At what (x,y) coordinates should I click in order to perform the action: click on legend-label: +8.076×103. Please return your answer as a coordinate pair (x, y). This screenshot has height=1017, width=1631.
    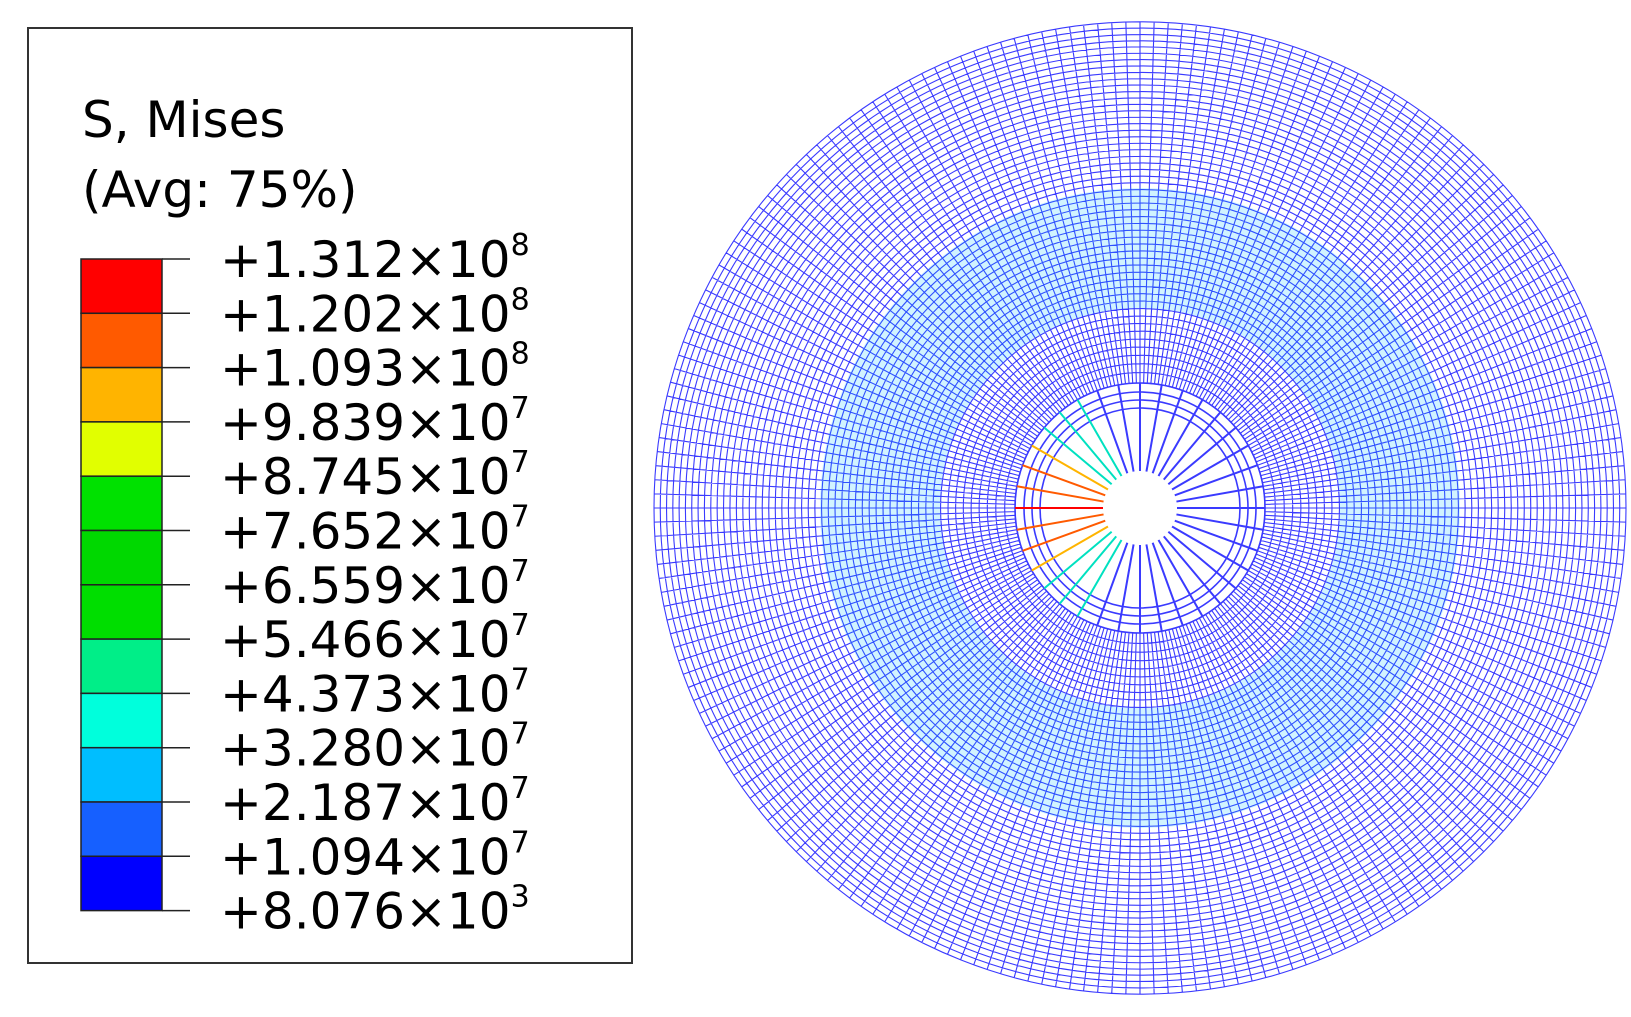
    Looking at the image, I should click on (375, 910).